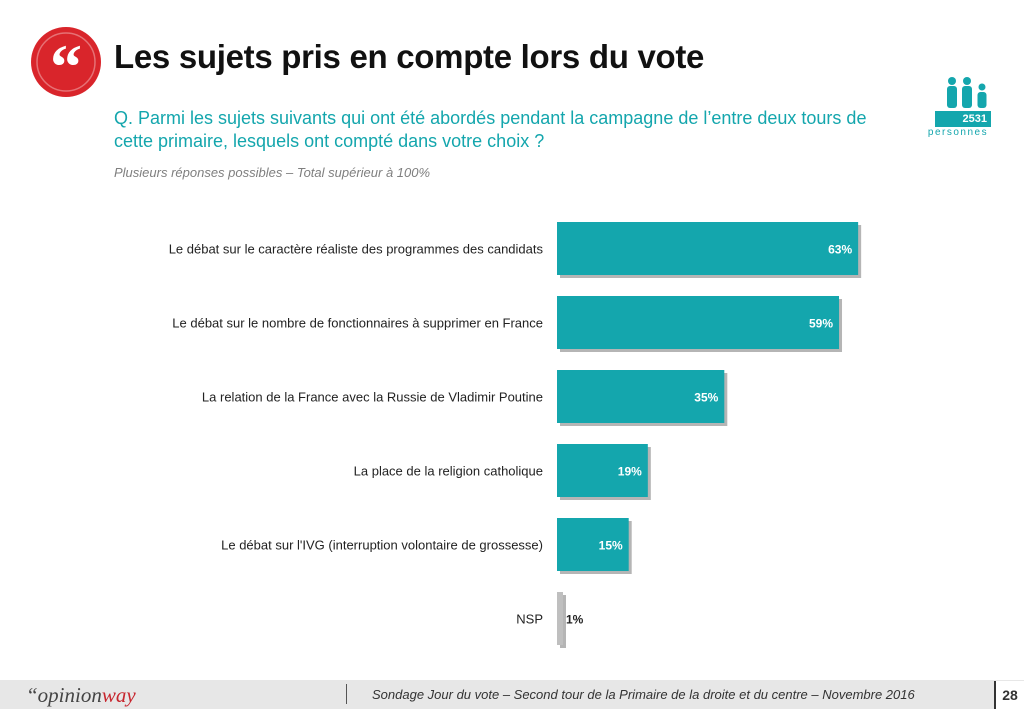 The image size is (1024, 709). I want to click on page-title: Les sujets pris en compte lors du vote, so click(409, 56).